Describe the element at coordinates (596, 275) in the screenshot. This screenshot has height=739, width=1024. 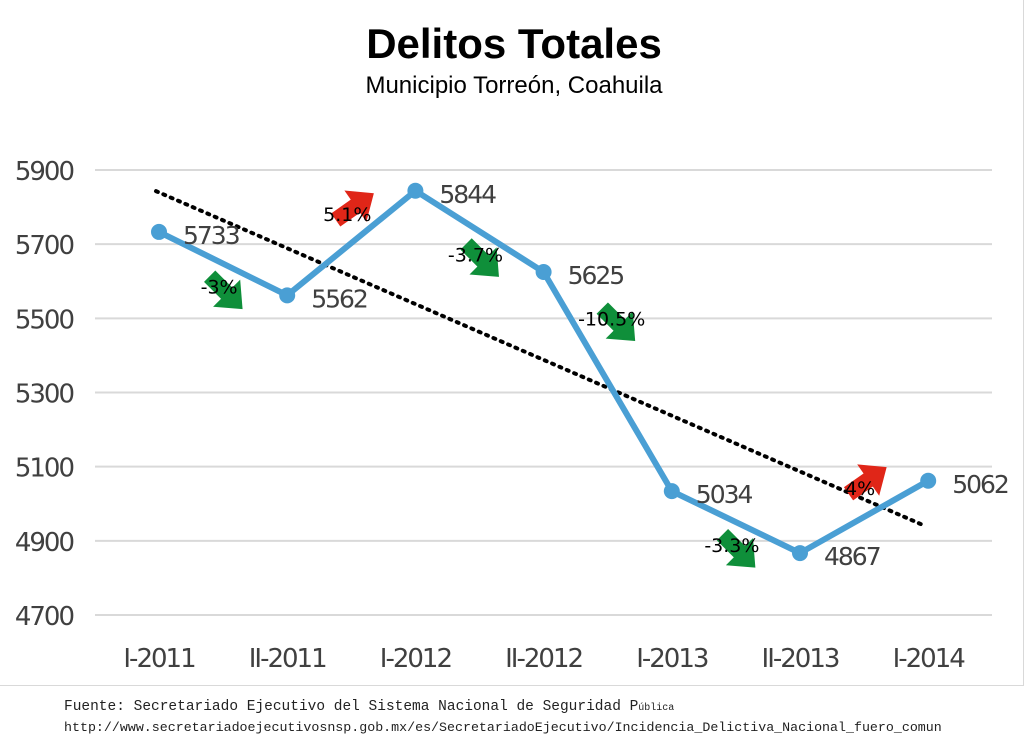
I see `data-label: 5625` at that location.